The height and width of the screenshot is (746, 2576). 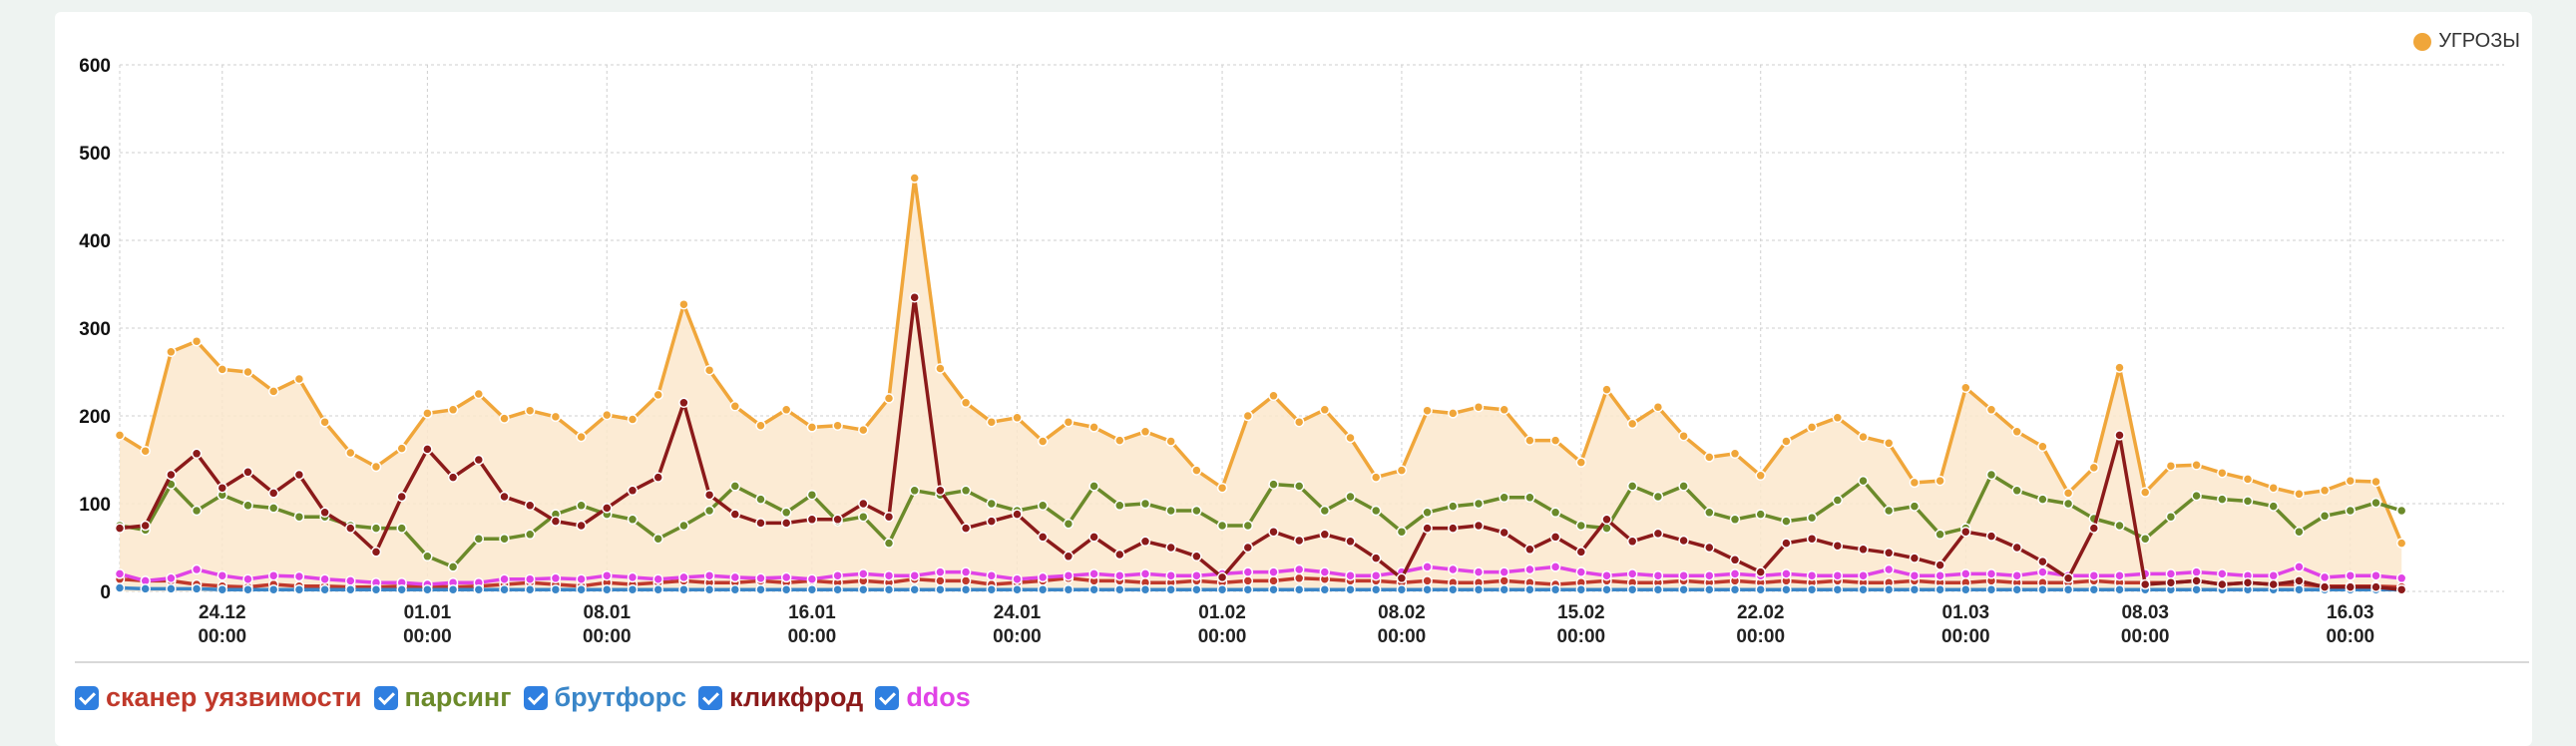 What do you see at coordinates (218, 697) in the screenshot?
I see `filter-scanner: сканер уязвимости` at bounding box center [218, 697].